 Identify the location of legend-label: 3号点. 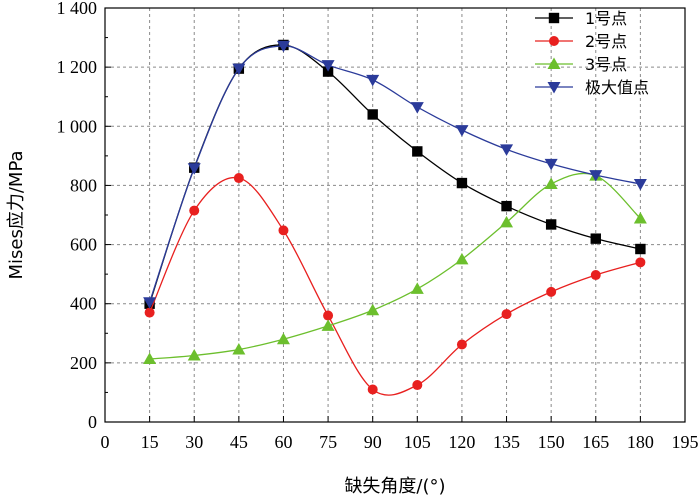
(606, 64).